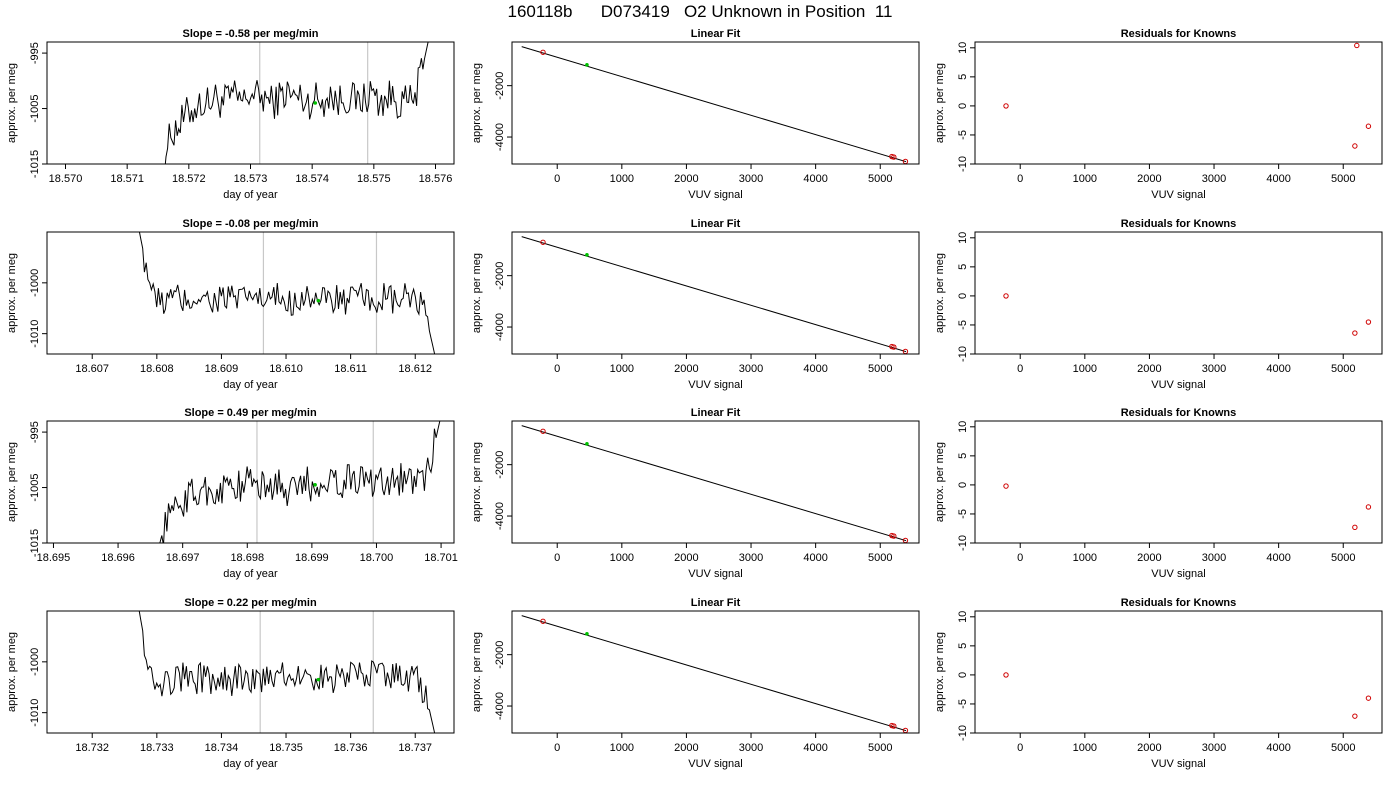 This screenshot has width=1400, height=800. What do you see at coordinates (118, 558) in the screenshot?
I see `x-tick-label: 18.696` at bounding box center [118, 558].